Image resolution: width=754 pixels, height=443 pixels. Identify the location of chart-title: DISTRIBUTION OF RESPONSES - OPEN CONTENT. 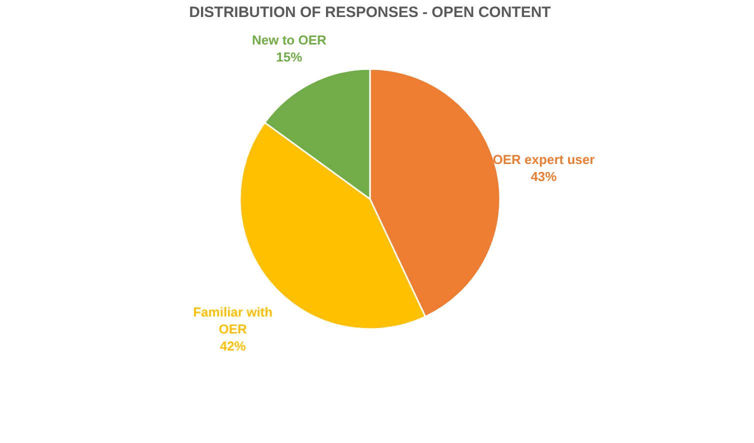
(370, 12).